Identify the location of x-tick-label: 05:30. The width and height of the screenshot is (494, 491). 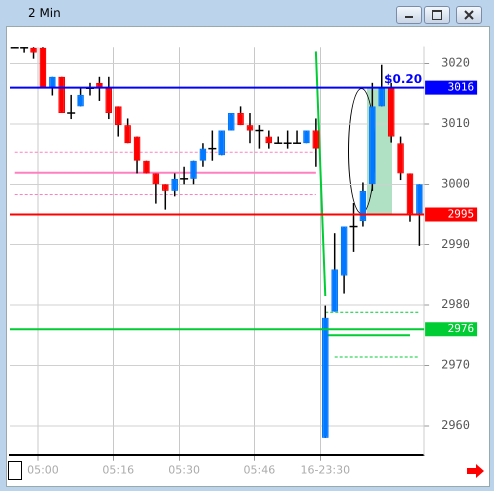
(184, 469).